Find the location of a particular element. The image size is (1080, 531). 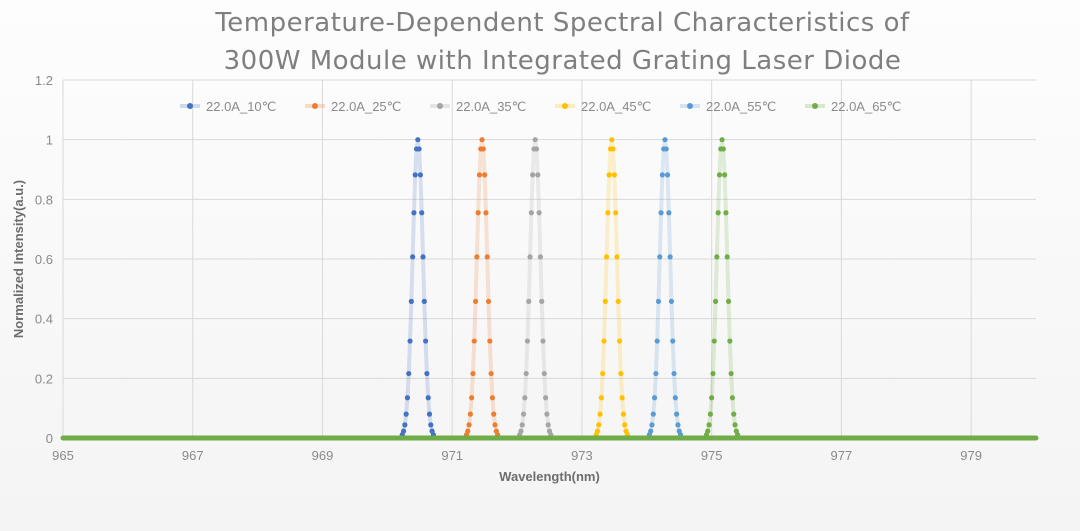

y-tick-label: 0.8 is located at coordinates (44, 199).